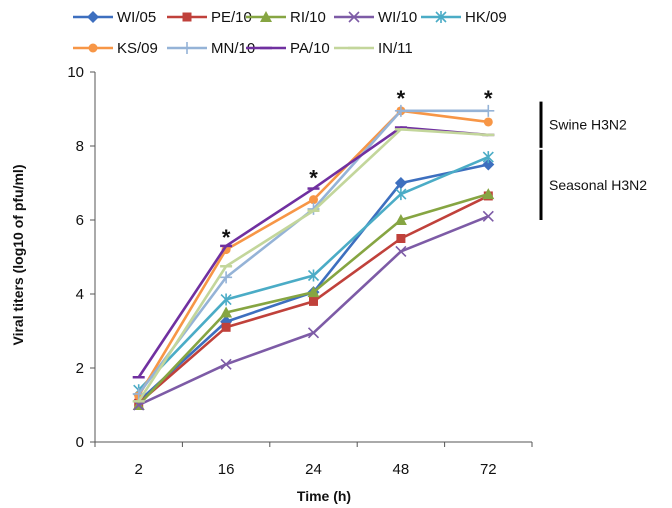 This screenshot has height=508, width=672. Describe the element at coordinates (80, 146) in the screenshot. I see `y-tick-label: 8` at that location.